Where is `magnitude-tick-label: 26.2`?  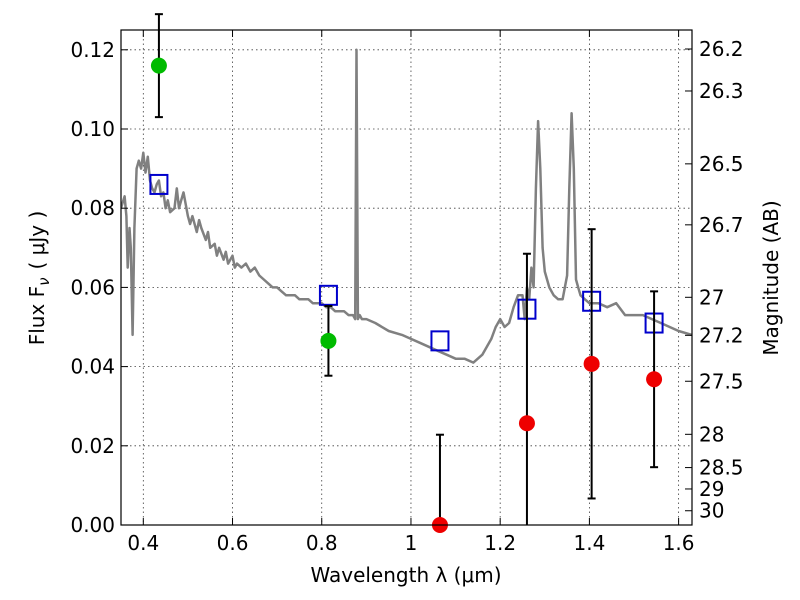 magnitude-tick-label: 26.2 is located at coordinates (721, 49).